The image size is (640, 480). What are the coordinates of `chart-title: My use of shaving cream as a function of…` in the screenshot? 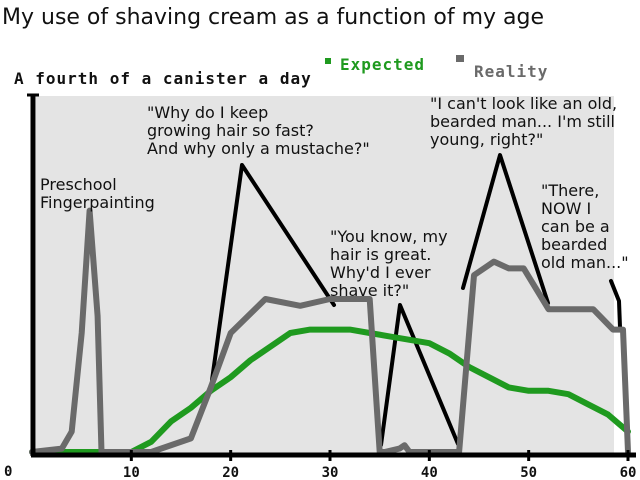 It's located at (273, 17).